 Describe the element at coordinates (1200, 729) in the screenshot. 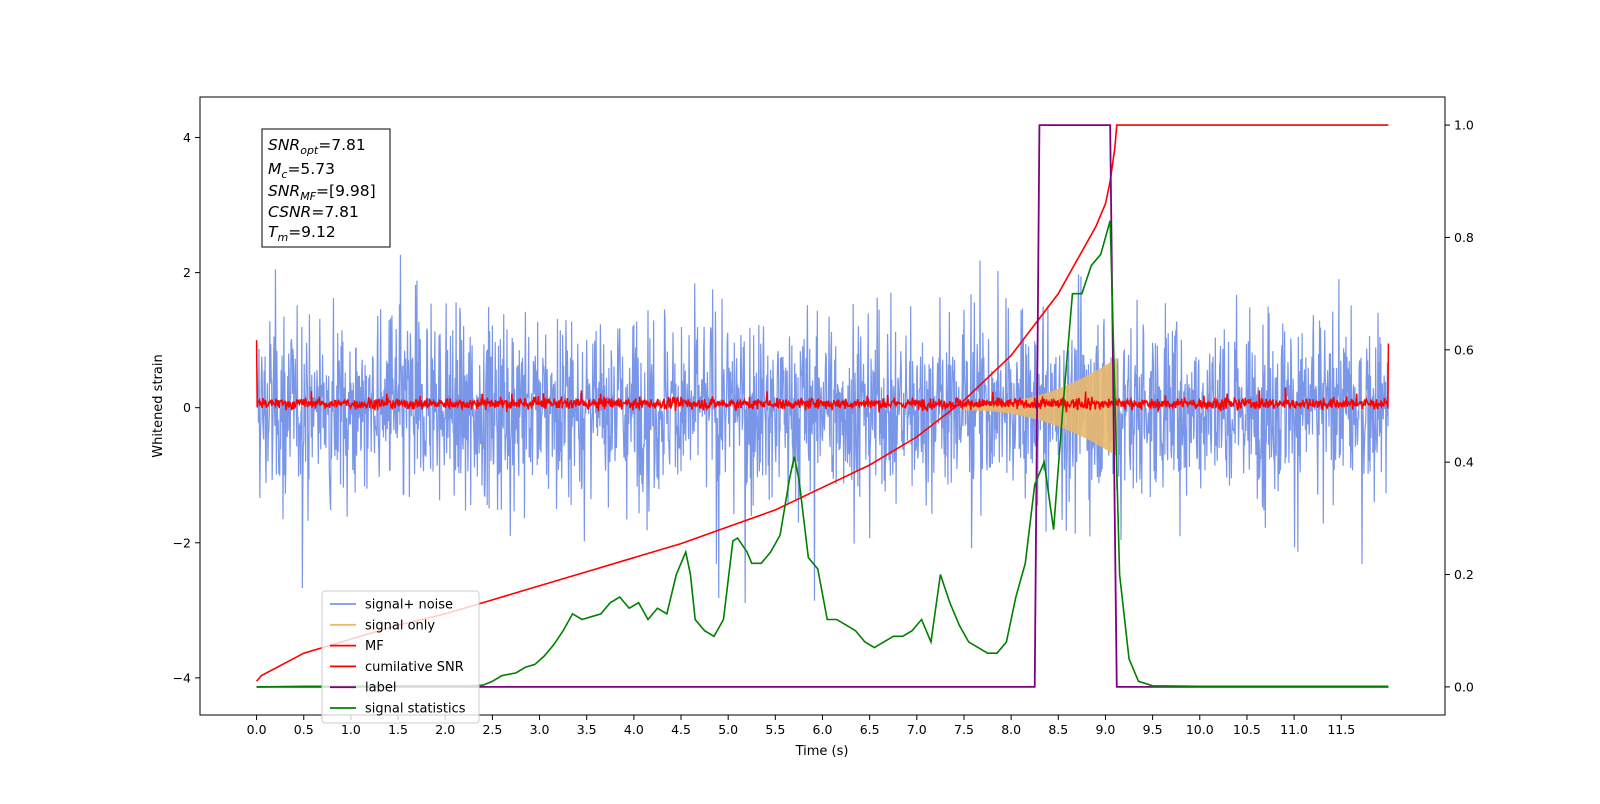

I see `x-tick-label: 10.0` at that location.